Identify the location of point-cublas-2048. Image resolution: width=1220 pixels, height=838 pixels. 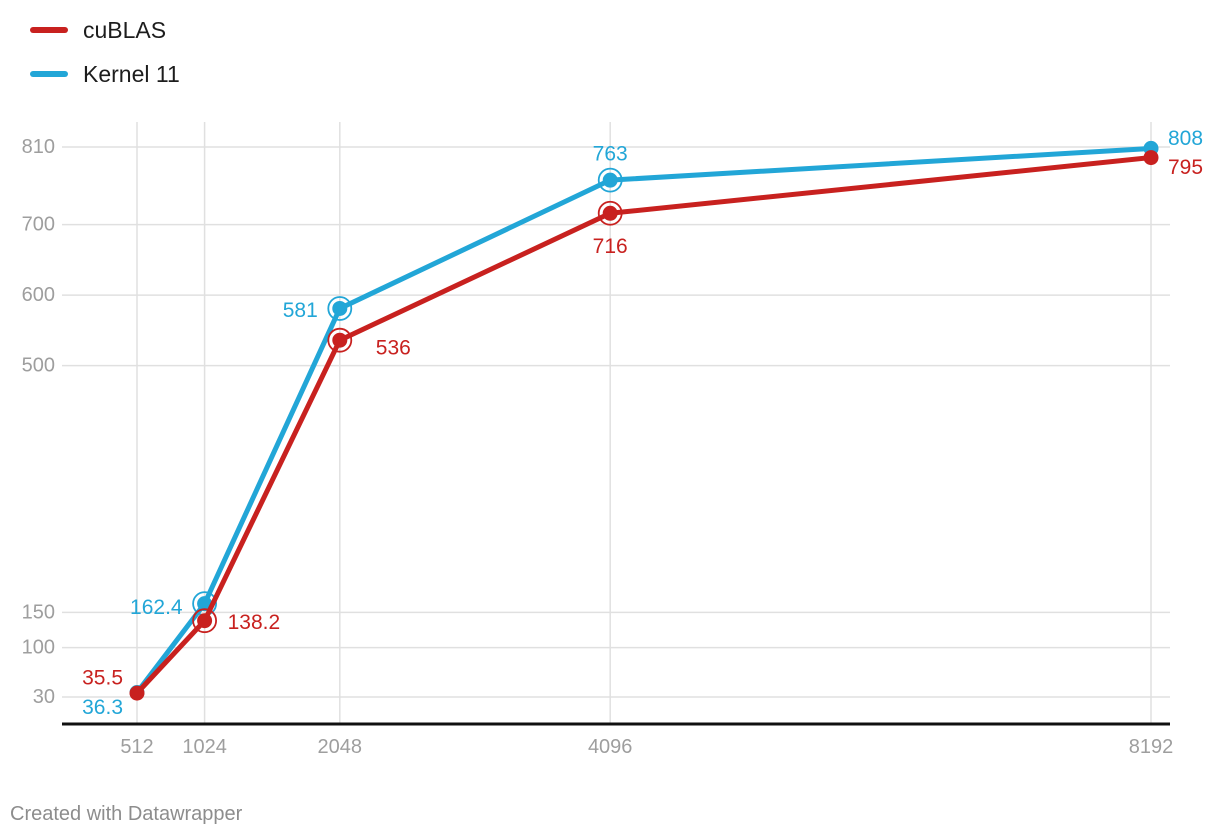
(340, 340).